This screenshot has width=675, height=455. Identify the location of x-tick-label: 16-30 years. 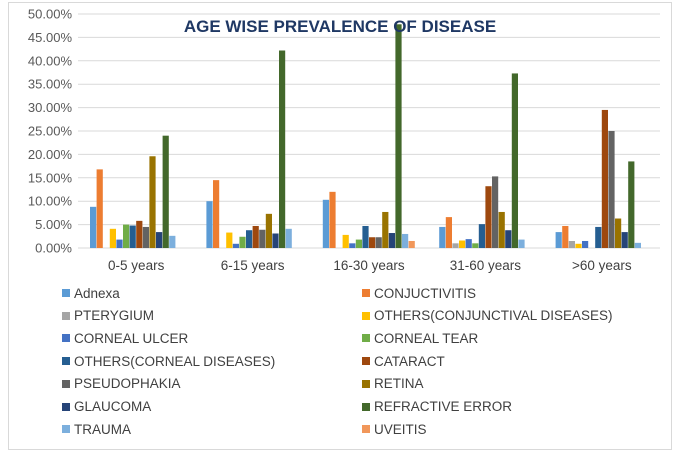
(369, 265).